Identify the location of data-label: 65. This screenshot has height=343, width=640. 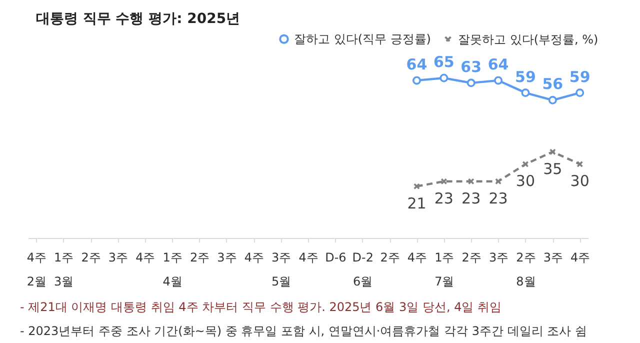
(443, 62).